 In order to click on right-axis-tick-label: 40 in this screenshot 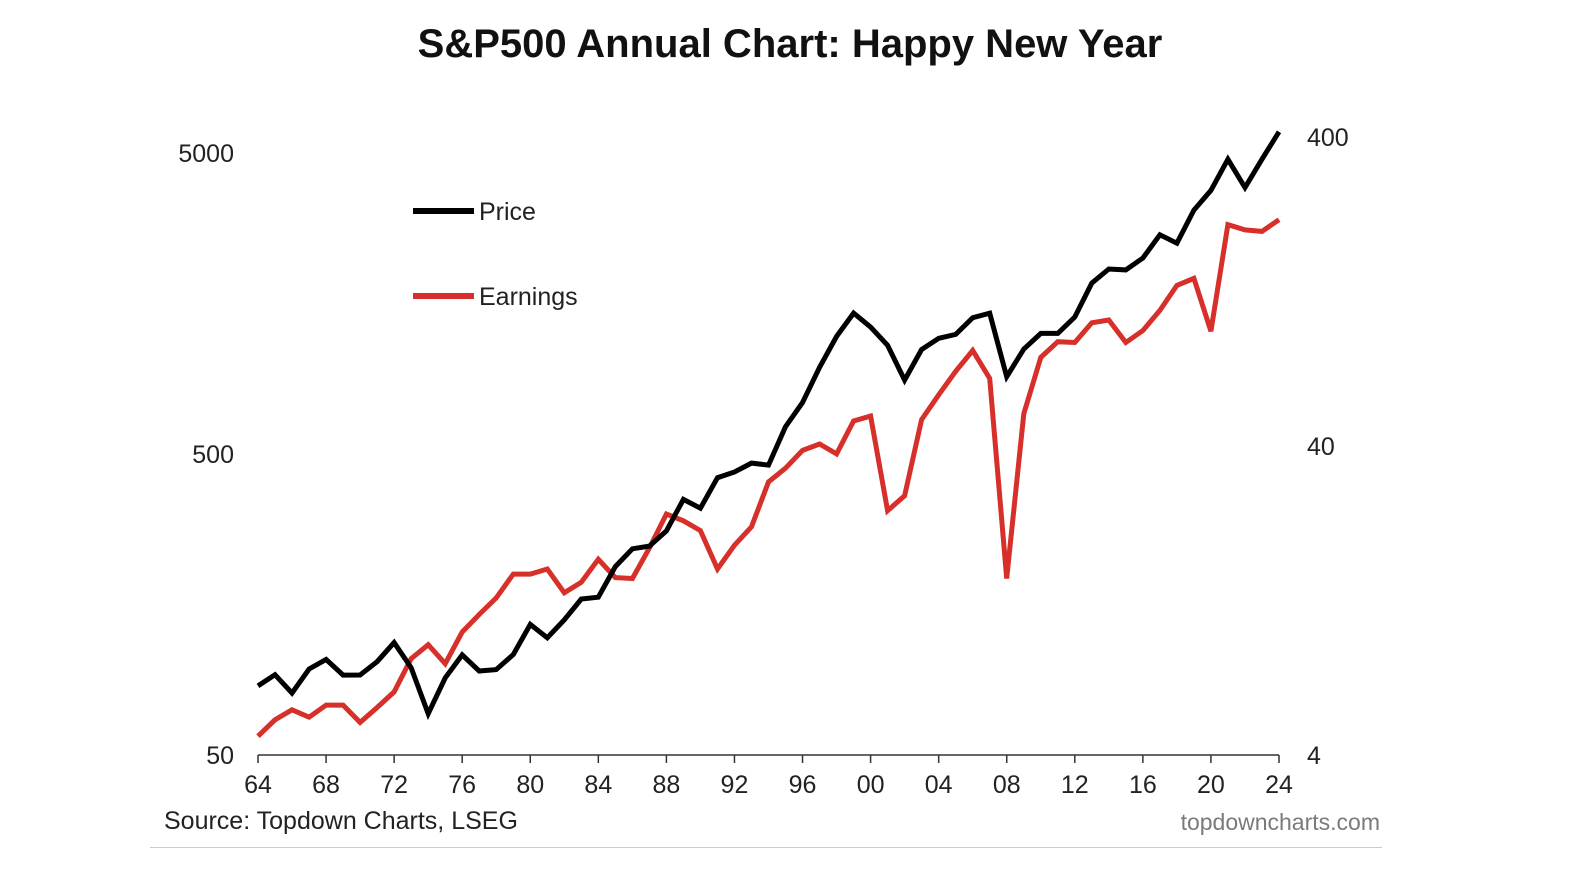, I will do `click(1321, 447)`.